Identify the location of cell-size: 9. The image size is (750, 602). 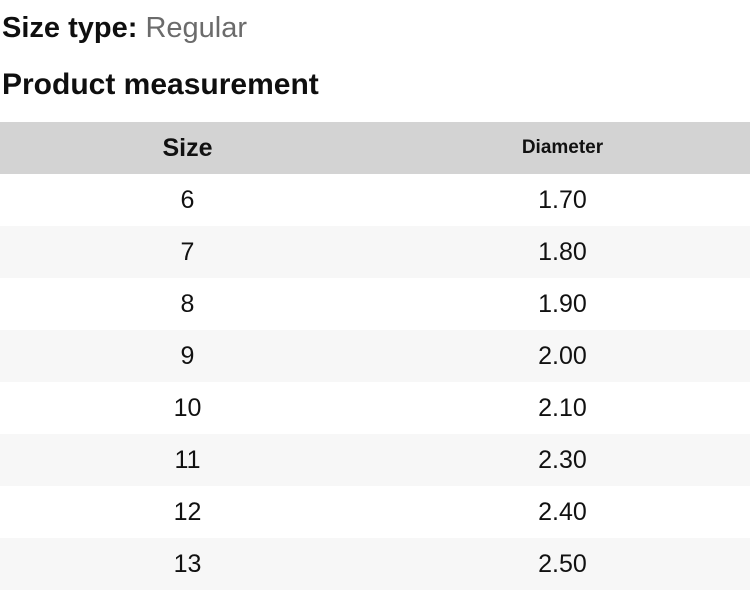
(187, 355).